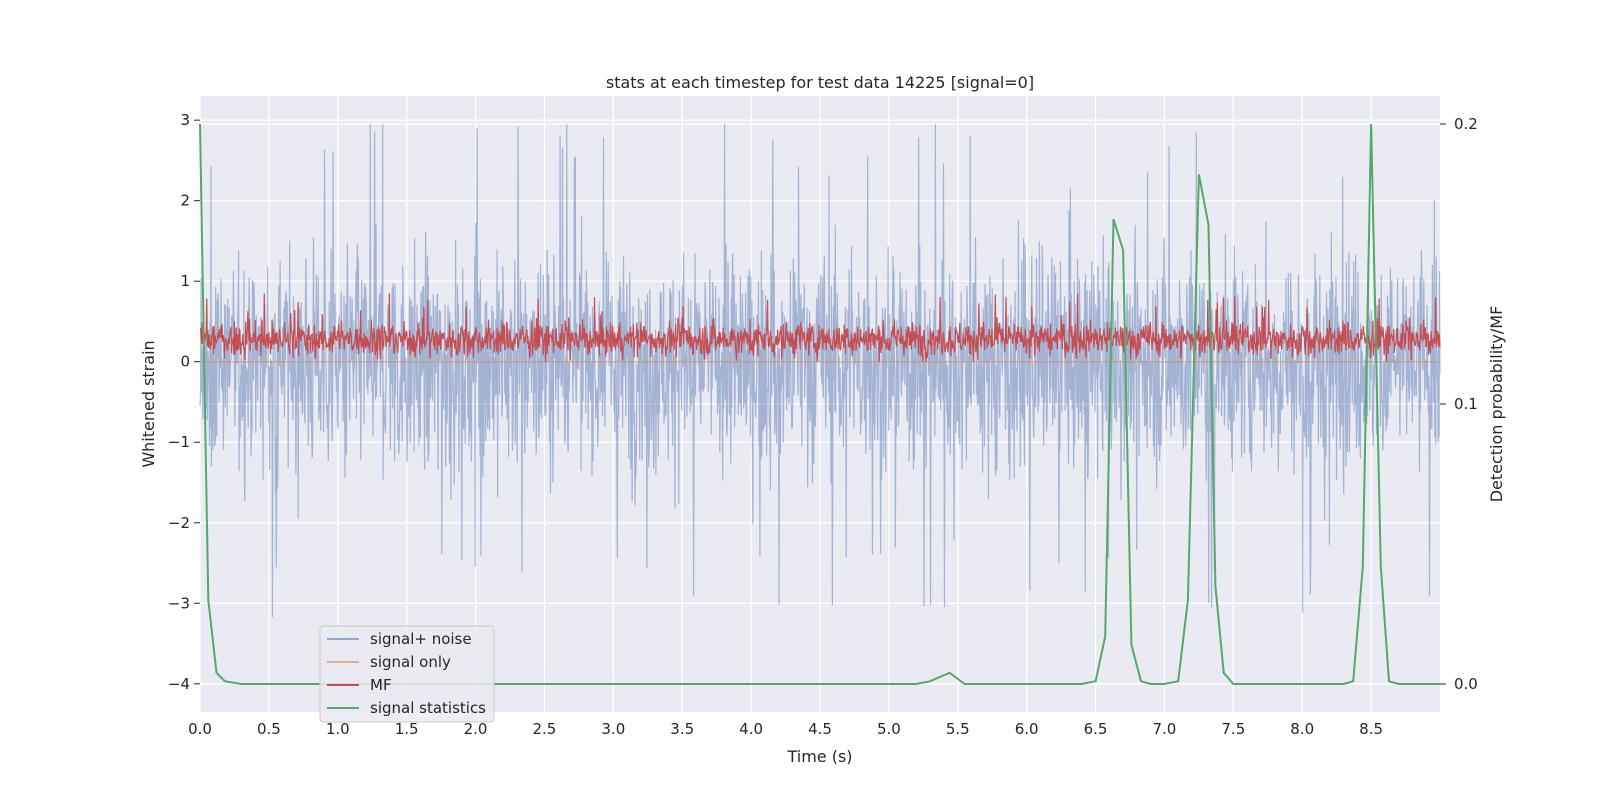 Image resolution: width=1600 pixels, height=800 pixels. Describe the element at coordinates (179, 684) in the screenshot. I see `y-left-tick-label: −4` at that location.